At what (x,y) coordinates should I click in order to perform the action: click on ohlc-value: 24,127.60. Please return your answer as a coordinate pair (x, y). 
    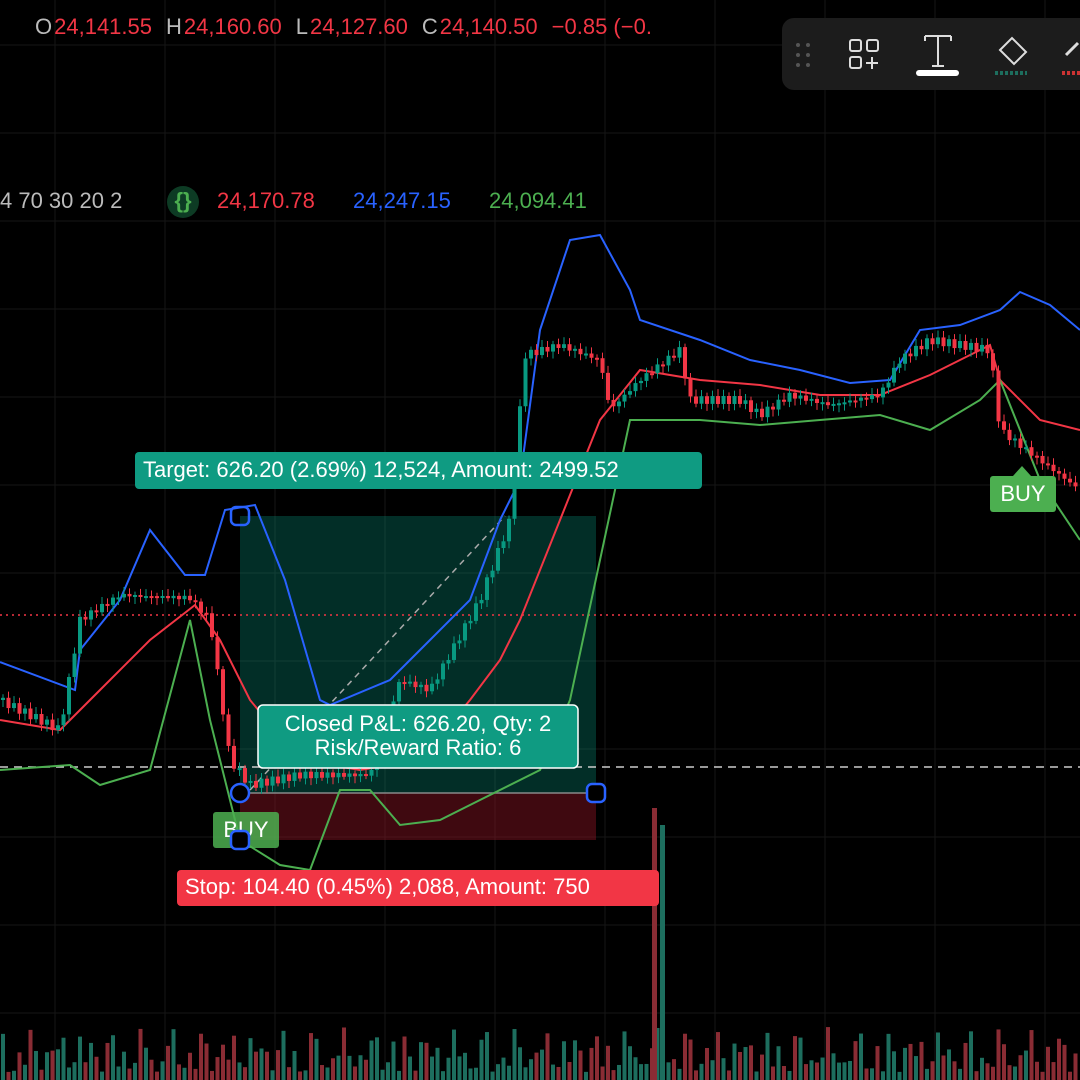
    Looking at the image, I should click on (359, 26).